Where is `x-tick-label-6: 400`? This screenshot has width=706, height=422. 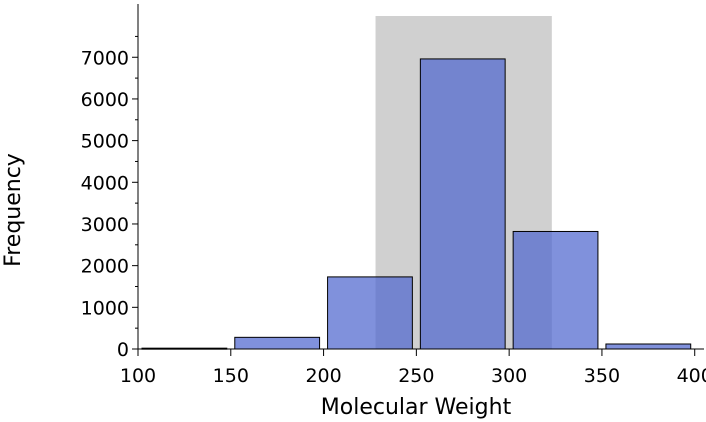 x-tick-label-6: 400 is located at coordinates (691, 376).